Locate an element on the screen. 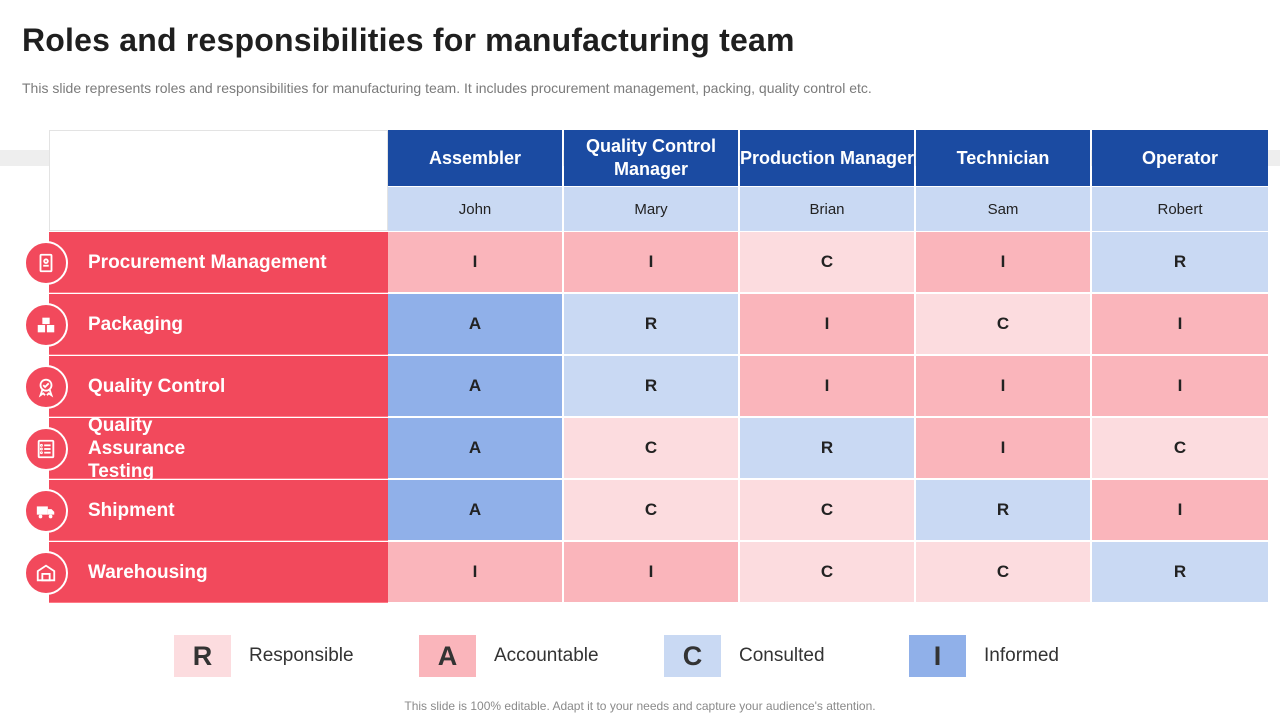  person-name: Sam is located at coordinates (1003, 209).